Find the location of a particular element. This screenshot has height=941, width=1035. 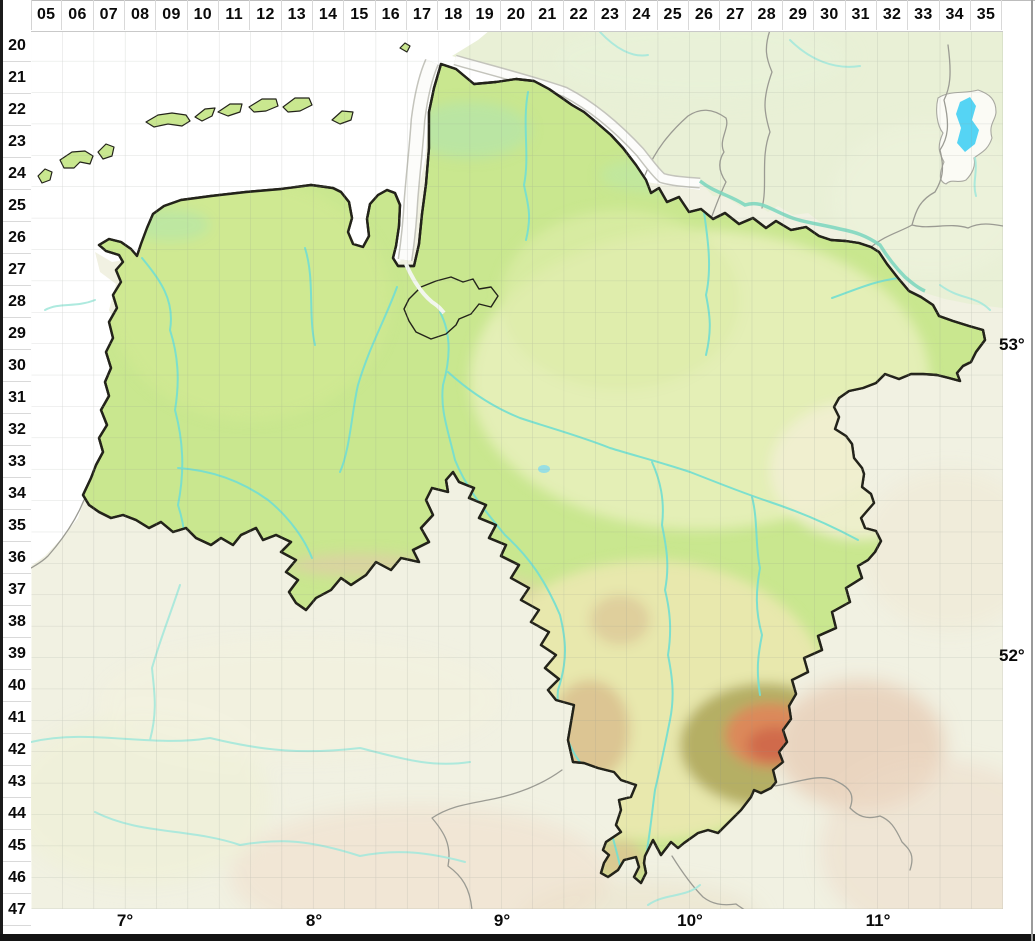

col-label: 33 is located at coordinates (924, 15).